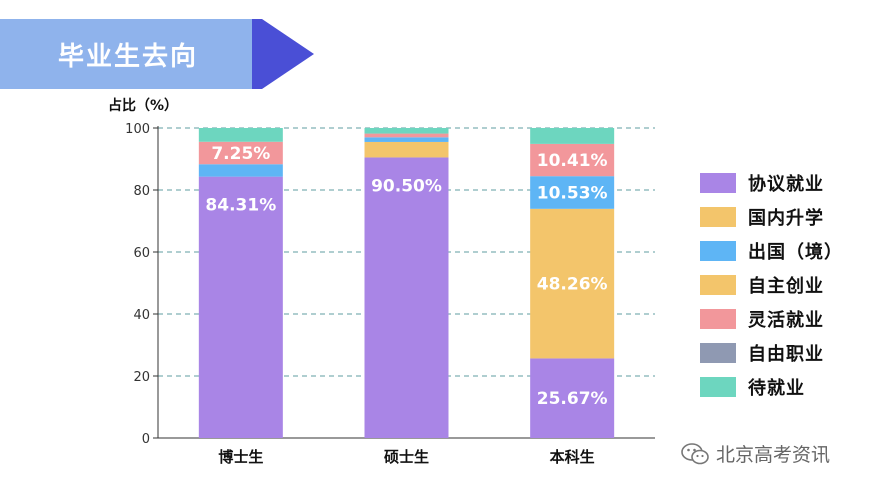  What do you see at coordinates (146, 439) in the screenshot?
I see `y-tick-label: 0` at bounding box center [146, 439].